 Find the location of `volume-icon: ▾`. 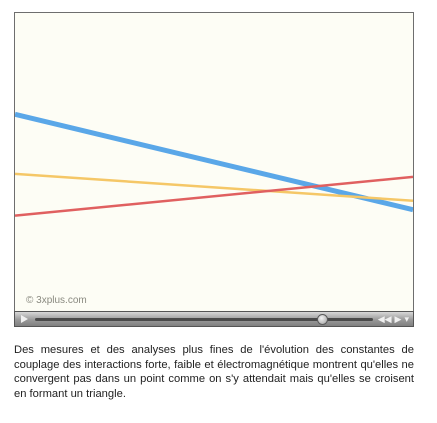

volume-icon: ▾ is located at coordinates (406, 319).